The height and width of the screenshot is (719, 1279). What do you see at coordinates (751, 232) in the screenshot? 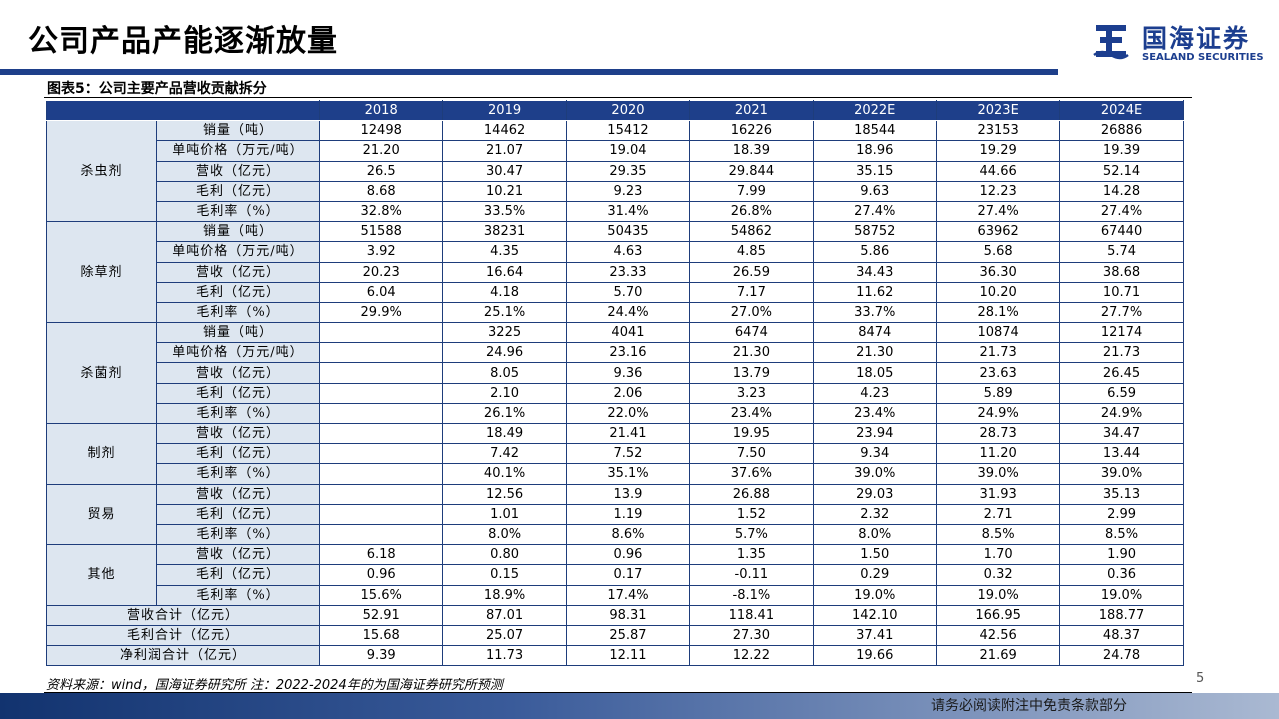
I see `value-cell: 54862` at bounding box center [751, 232].